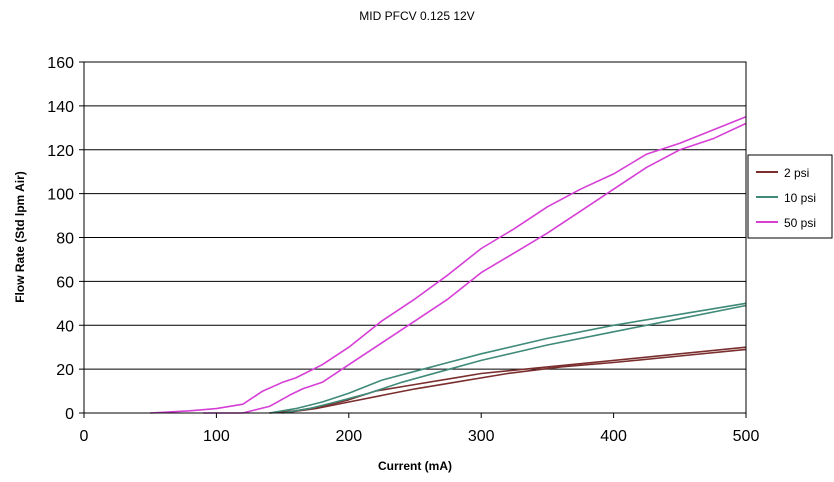 The image size is (834, 482). What do you see at coordinates (800, 198) in the screenshot?
I see `legend-label: 10 psi` at bounding box center [800, 198].